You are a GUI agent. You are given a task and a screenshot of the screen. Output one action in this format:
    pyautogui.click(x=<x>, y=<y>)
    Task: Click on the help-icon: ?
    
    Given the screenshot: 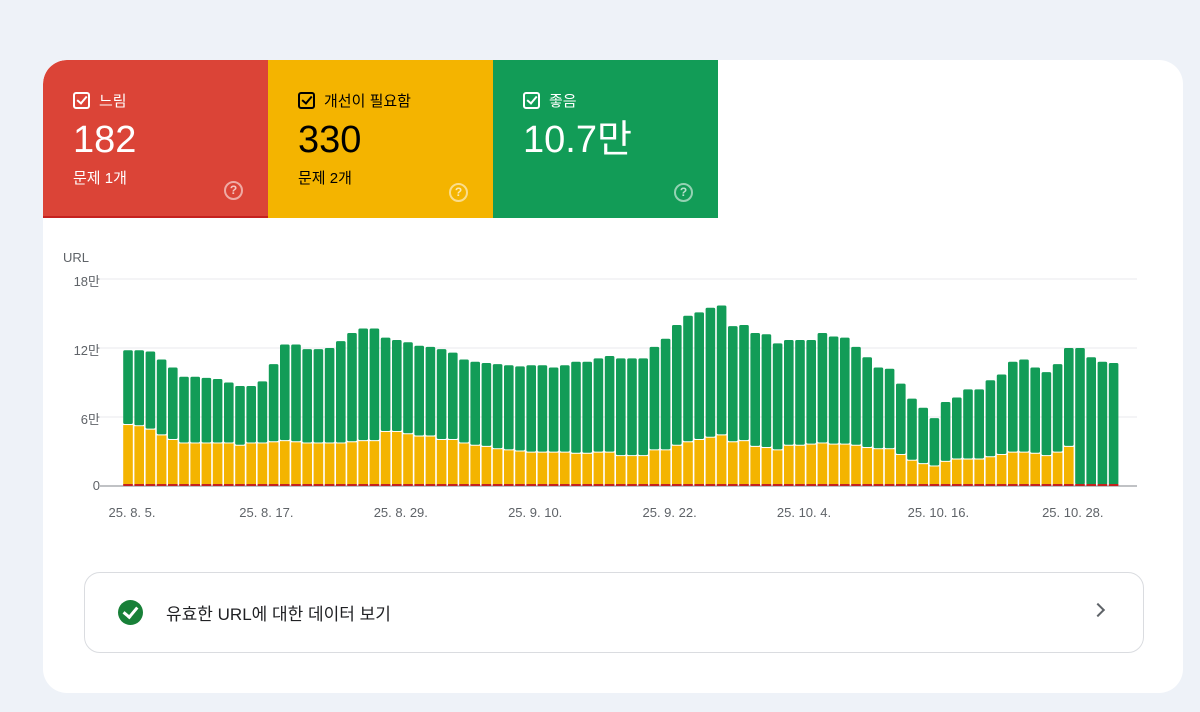 What is the action you would take?
    pyautogui.click(x=458, y=192)
    